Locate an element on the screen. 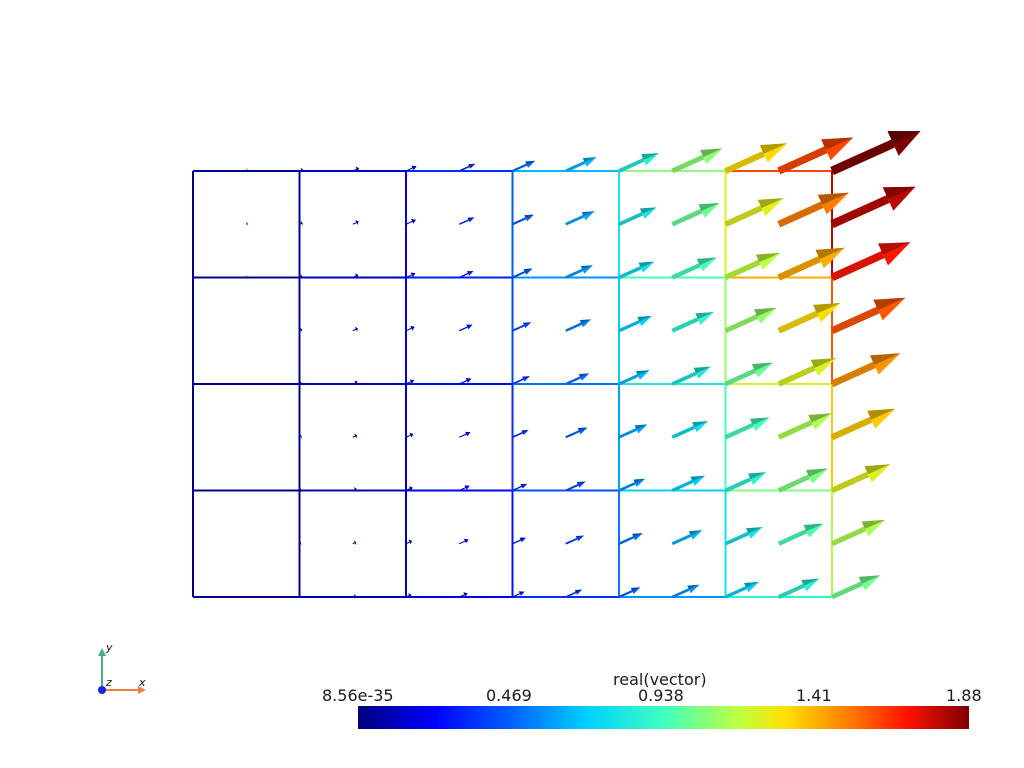 This screenshot has width=1024, height=768. y-axis-arrowhead is located at coordinates (102, 652).